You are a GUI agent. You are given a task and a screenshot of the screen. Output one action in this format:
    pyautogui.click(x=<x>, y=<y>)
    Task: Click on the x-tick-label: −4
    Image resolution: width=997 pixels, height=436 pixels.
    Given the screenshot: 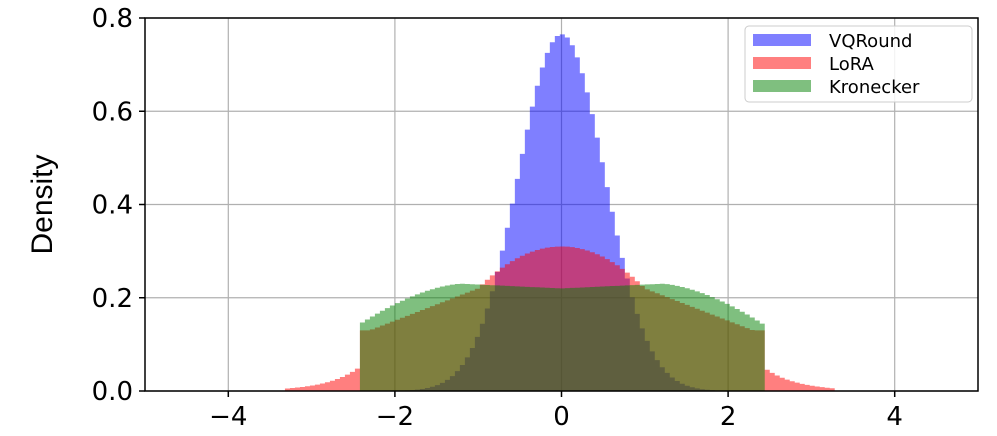 What is the action you would take?
    pyautogui.click(x=228, y=417)
    